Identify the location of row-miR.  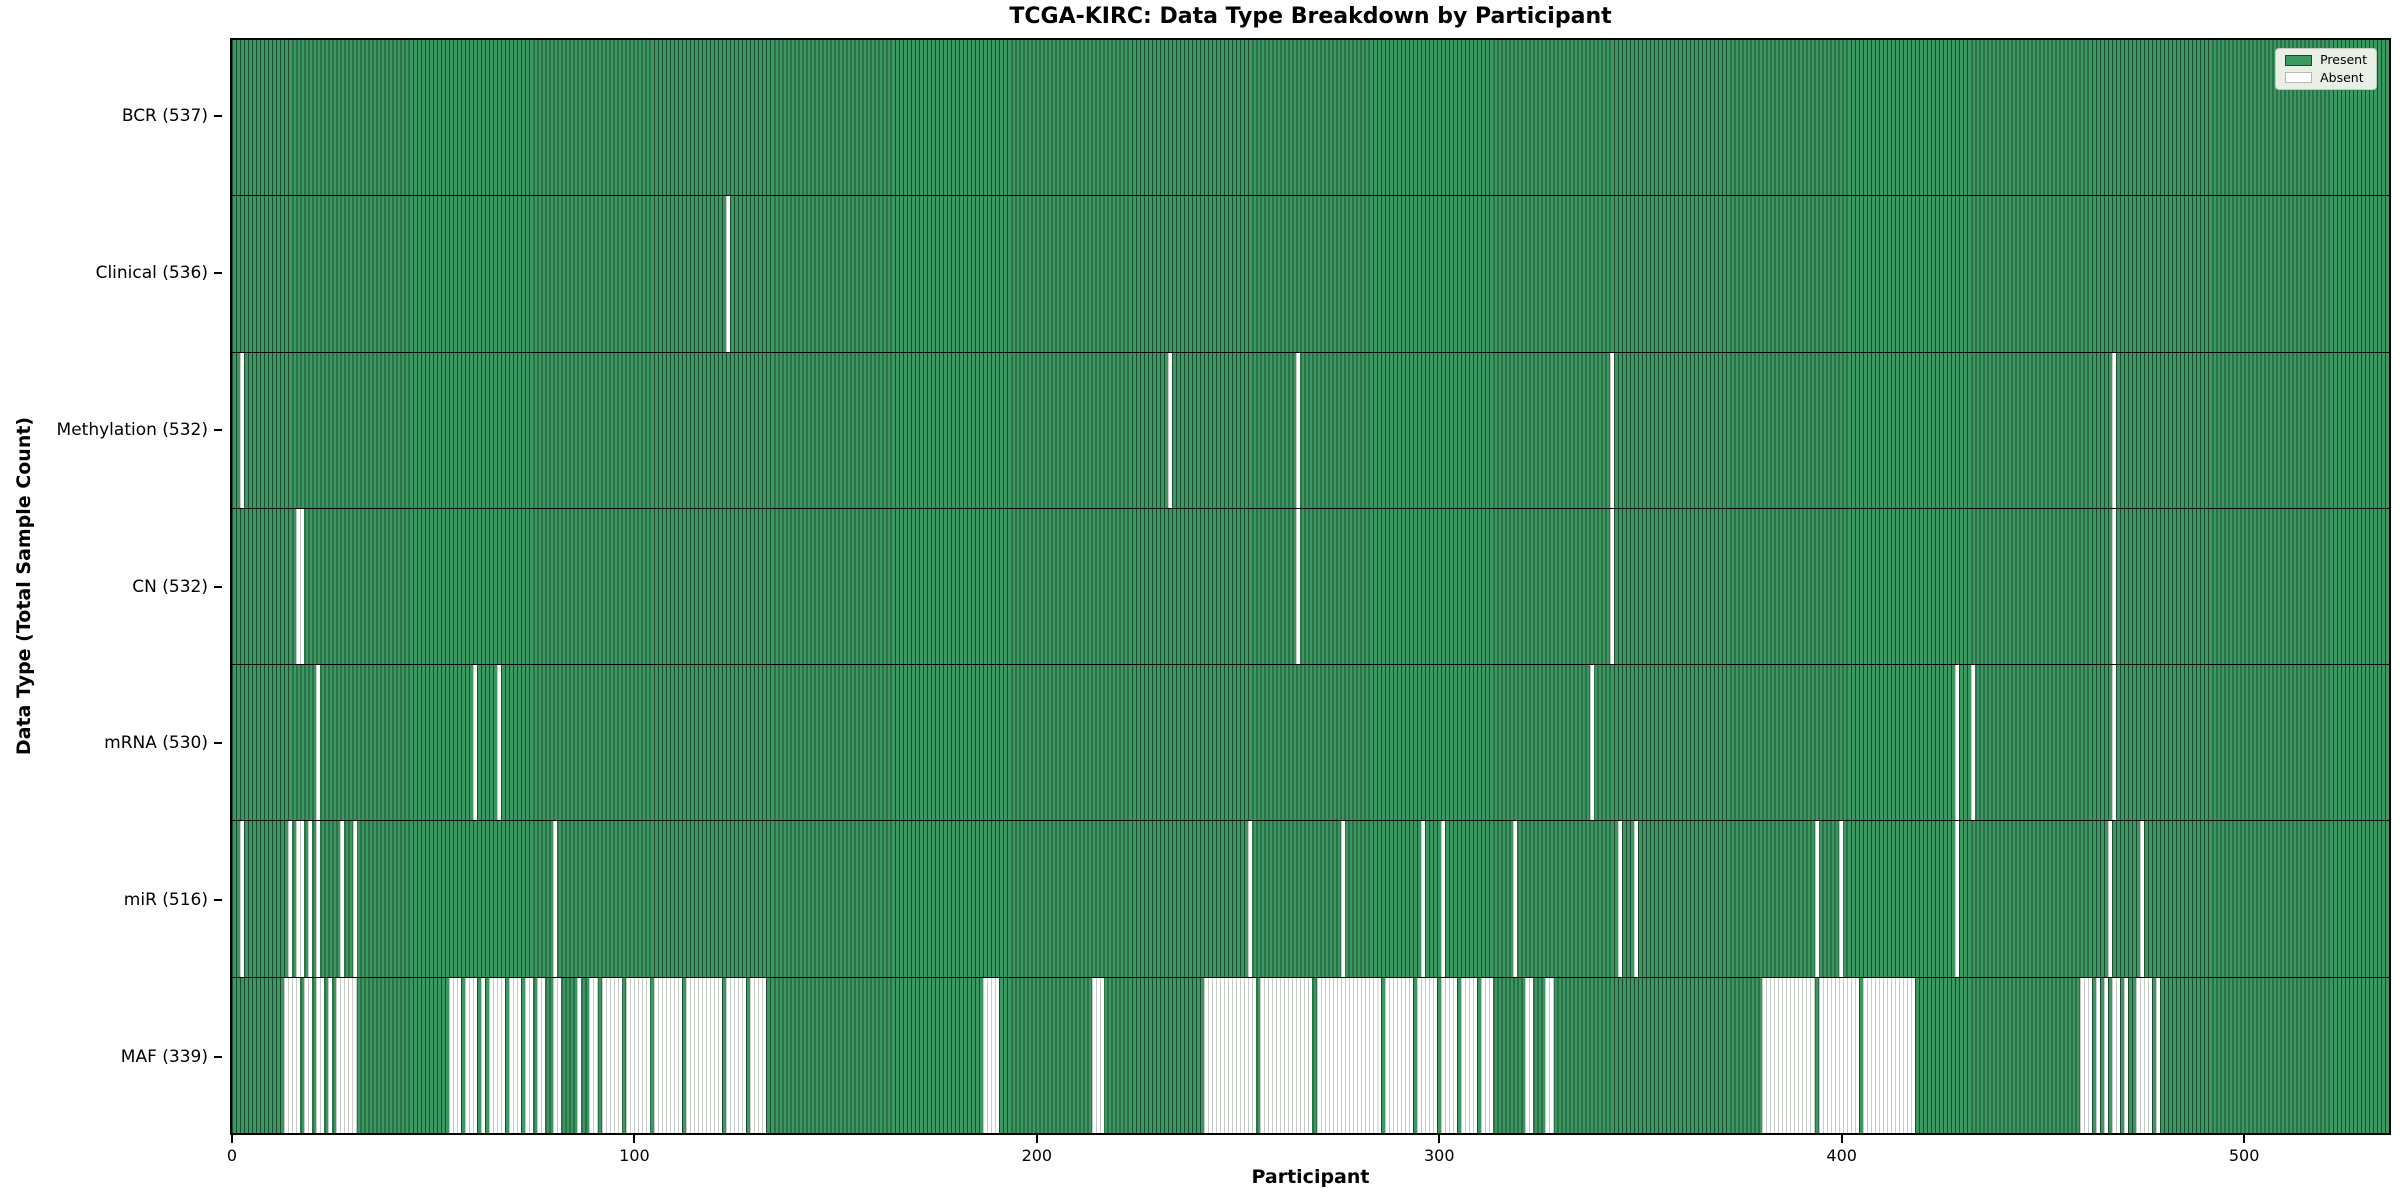
(1310, 899).